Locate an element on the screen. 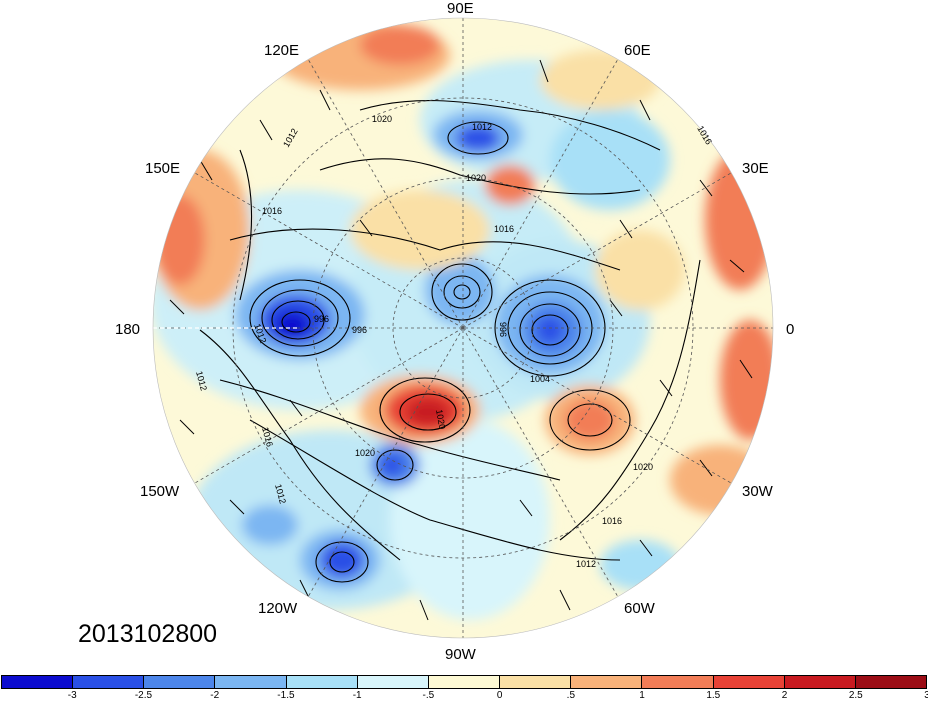  lon-90w: 90W is located at coordinates (461, 653).